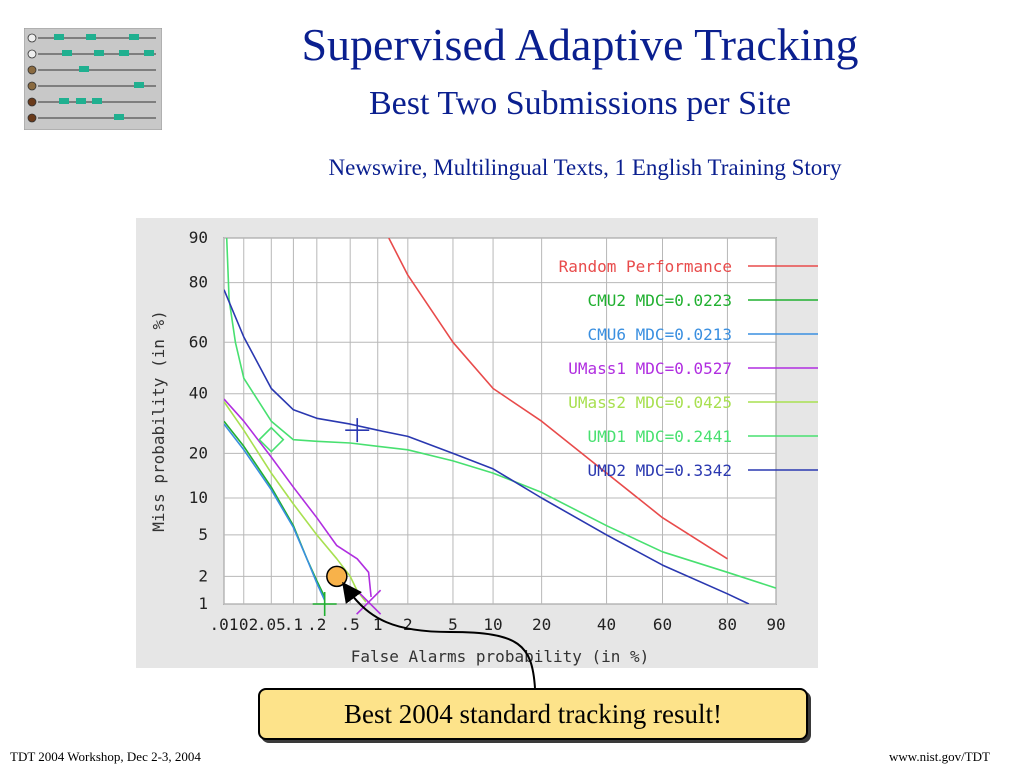 This screenshot has width=1024, height=768. I want to click on legend-entry: CMU2 MDC=0.0223, so click(660, 300).